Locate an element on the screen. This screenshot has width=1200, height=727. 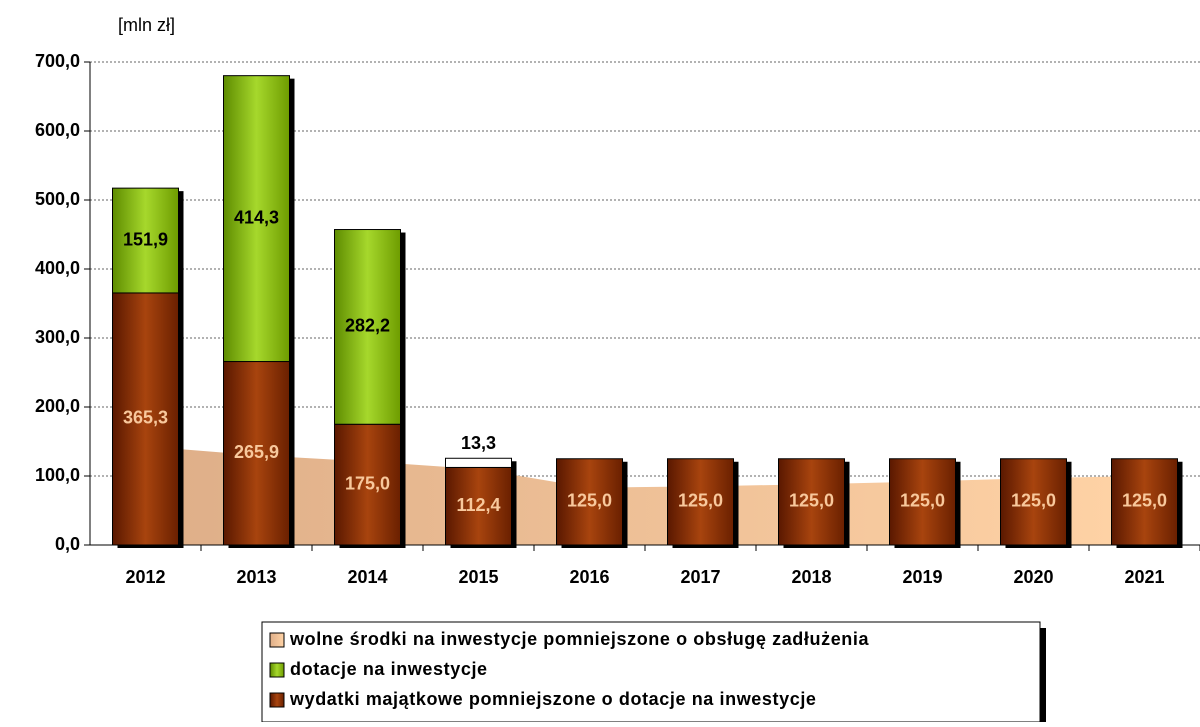
y-tick-label: 400,0 is located at coordinates (57, 268).